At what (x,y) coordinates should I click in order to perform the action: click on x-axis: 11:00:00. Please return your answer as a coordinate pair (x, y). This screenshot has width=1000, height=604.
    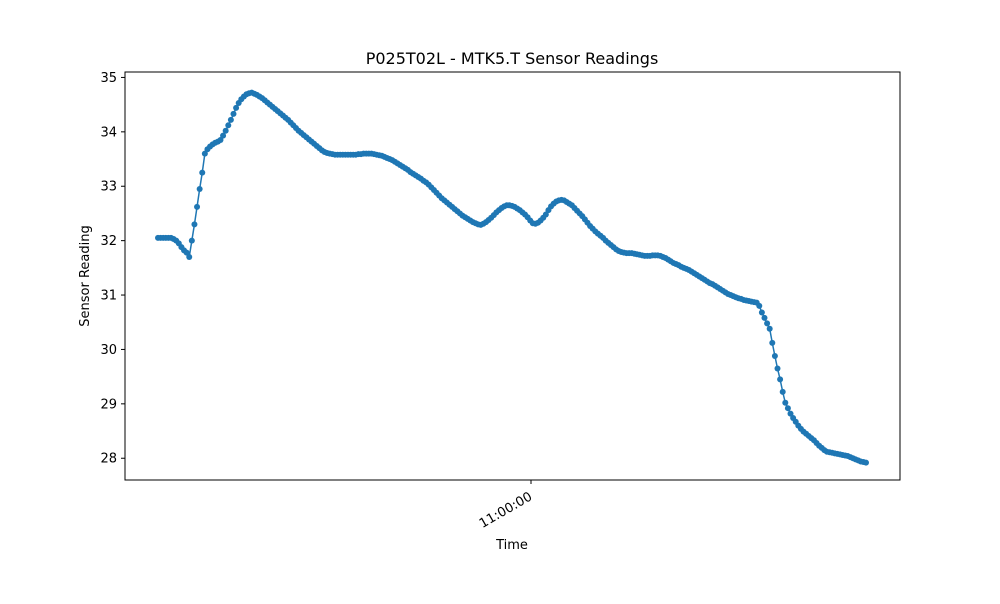
    Looking at the image, I should click on (506, 506).